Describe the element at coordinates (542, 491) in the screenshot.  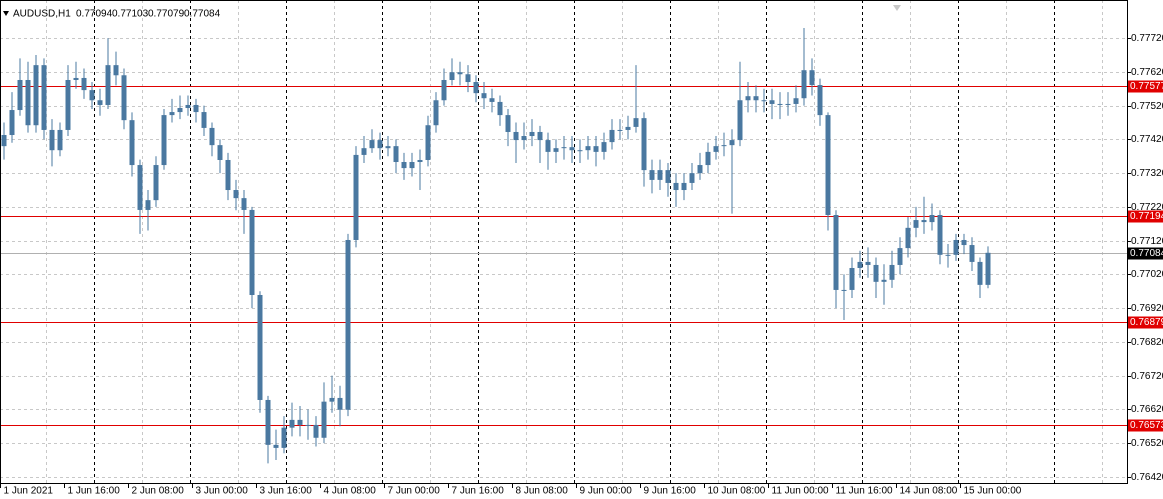
I see `x-tick-label: 8 Jun 08:00` at that location.